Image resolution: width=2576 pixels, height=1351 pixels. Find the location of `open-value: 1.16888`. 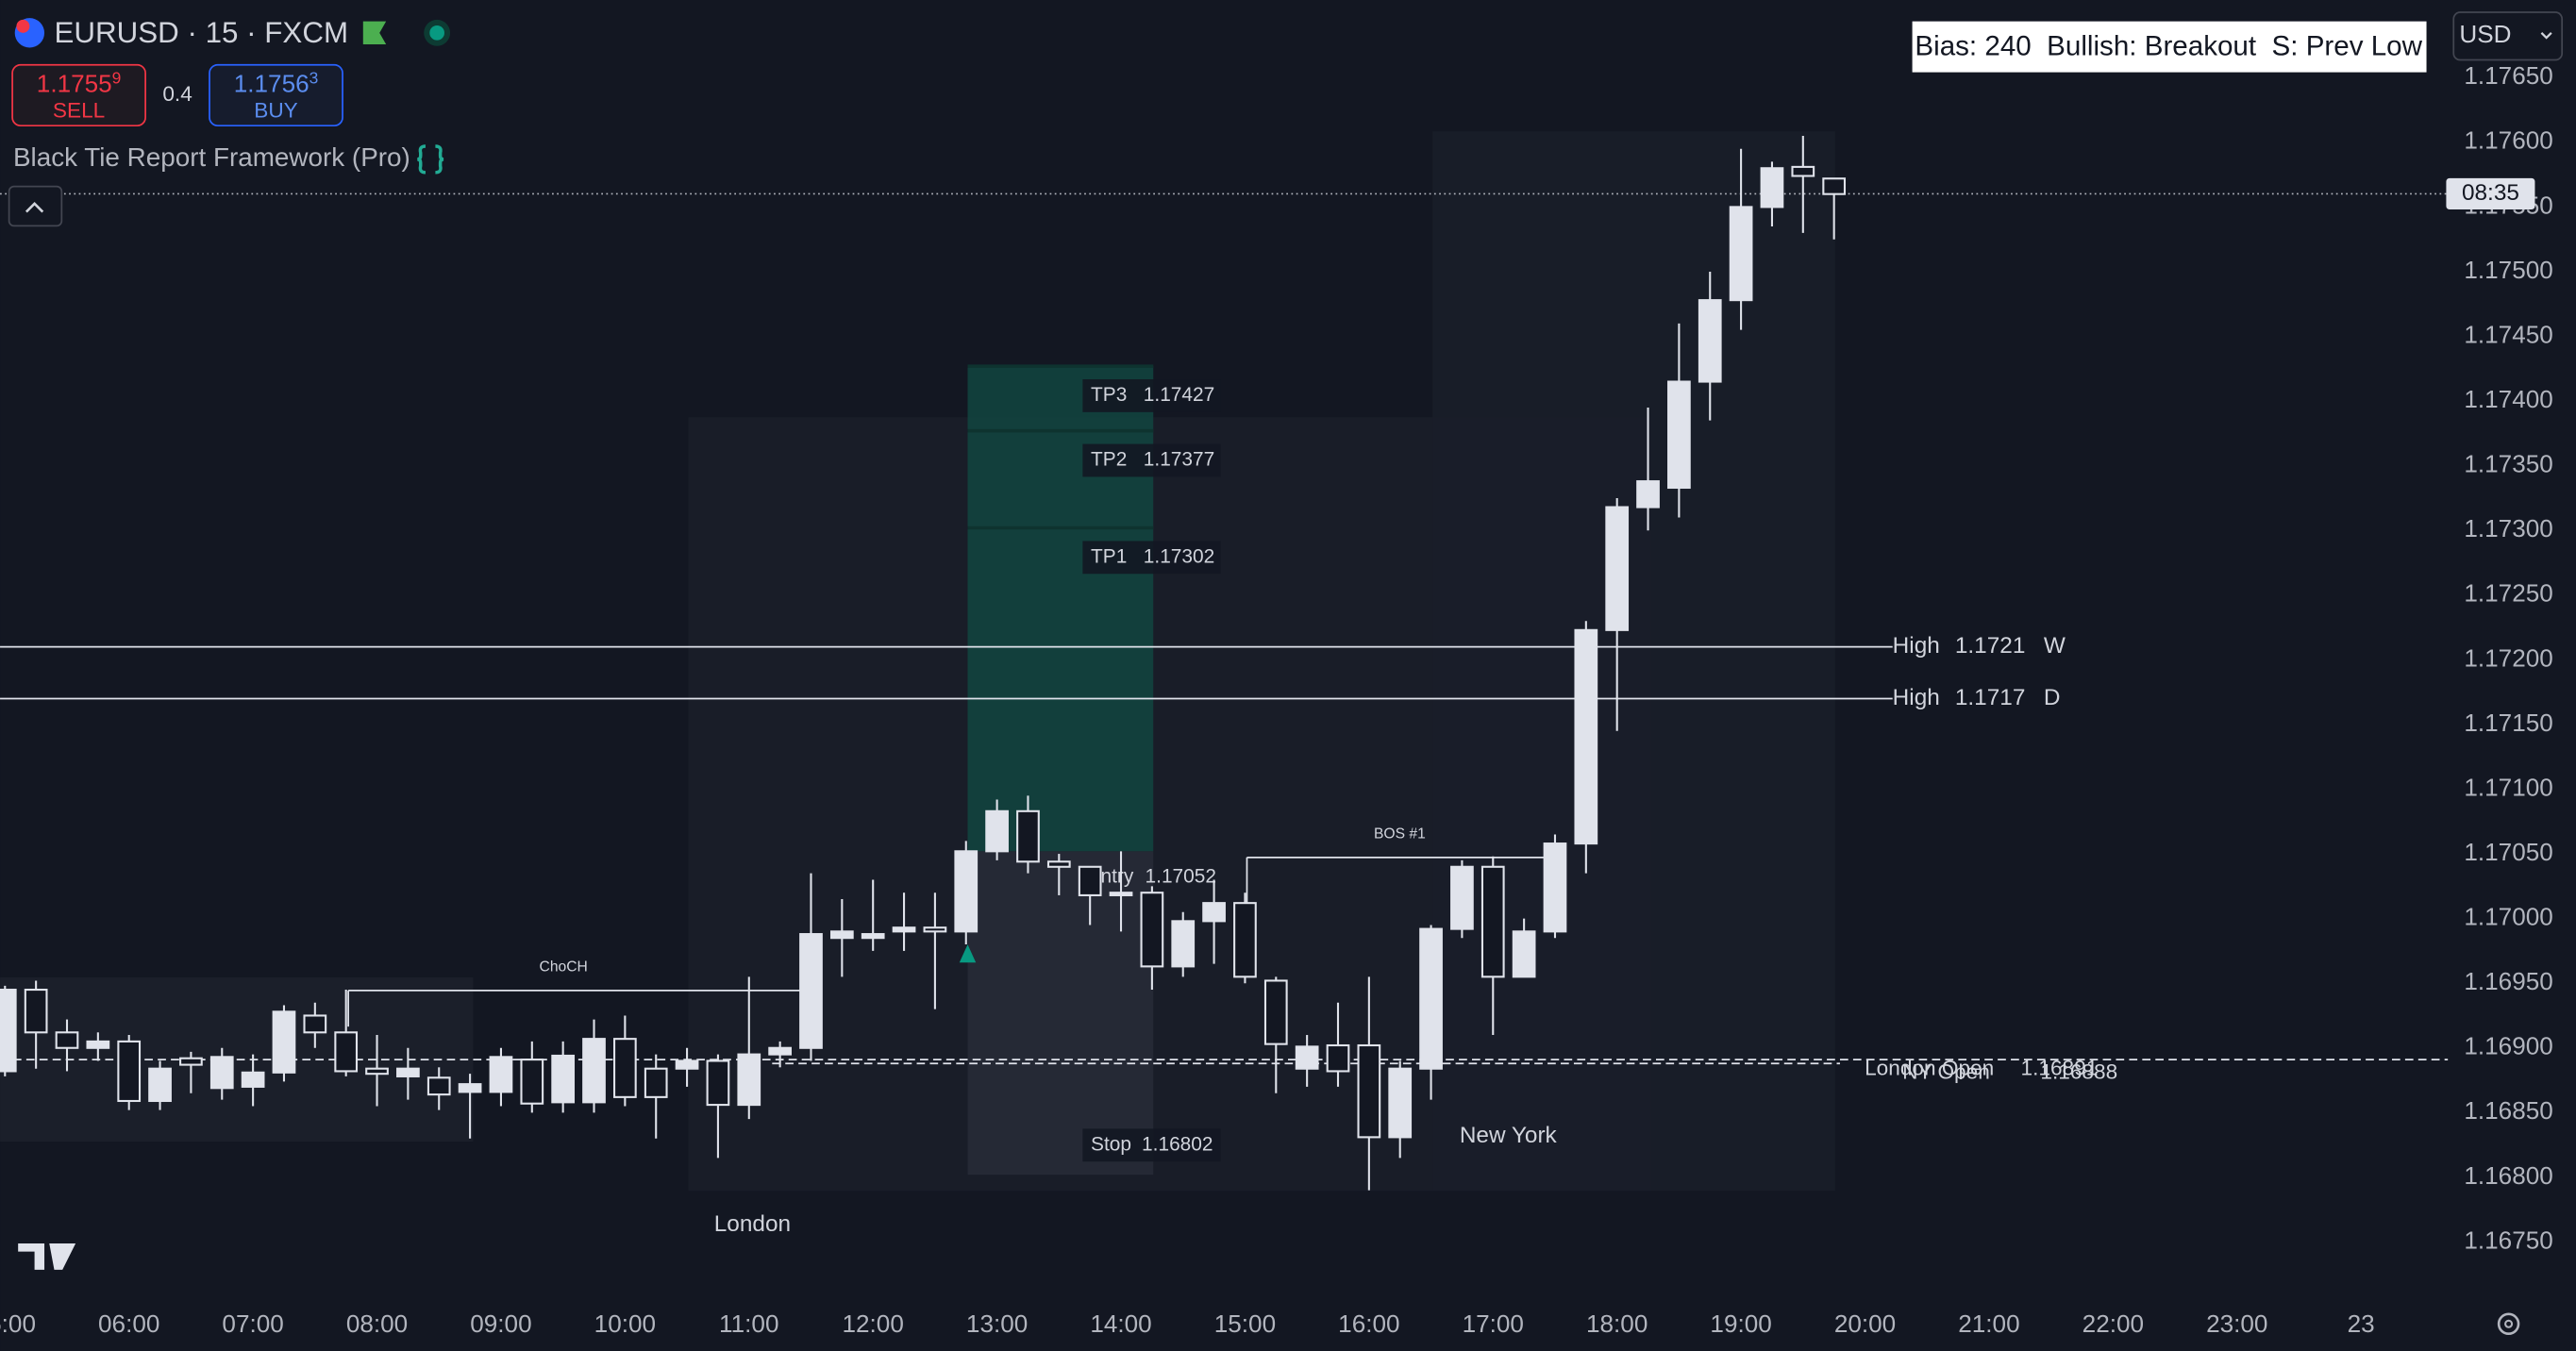

open-value: 1.16888 is located at coordinates (2078, 1072).